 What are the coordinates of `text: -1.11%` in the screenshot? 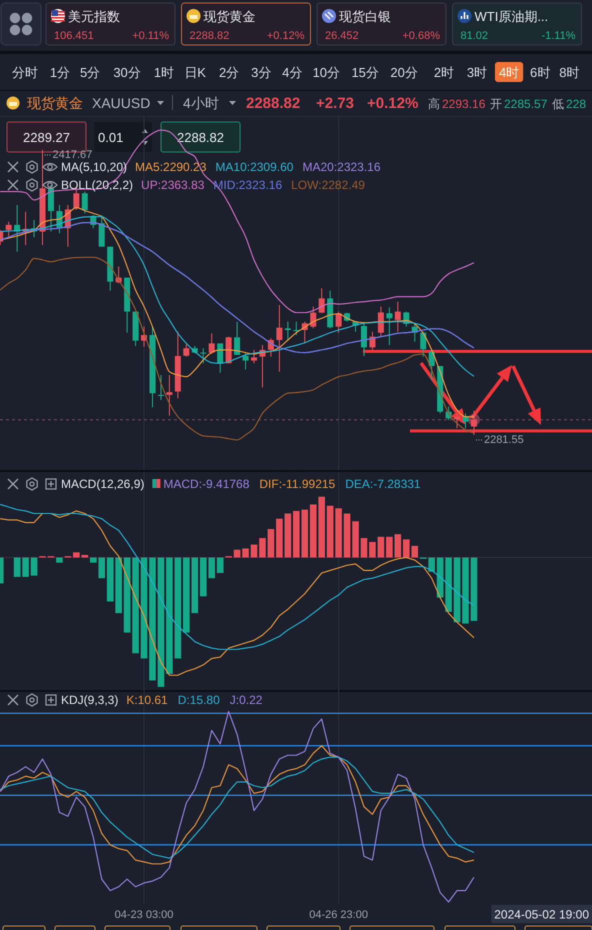 It's located at (558, 36).